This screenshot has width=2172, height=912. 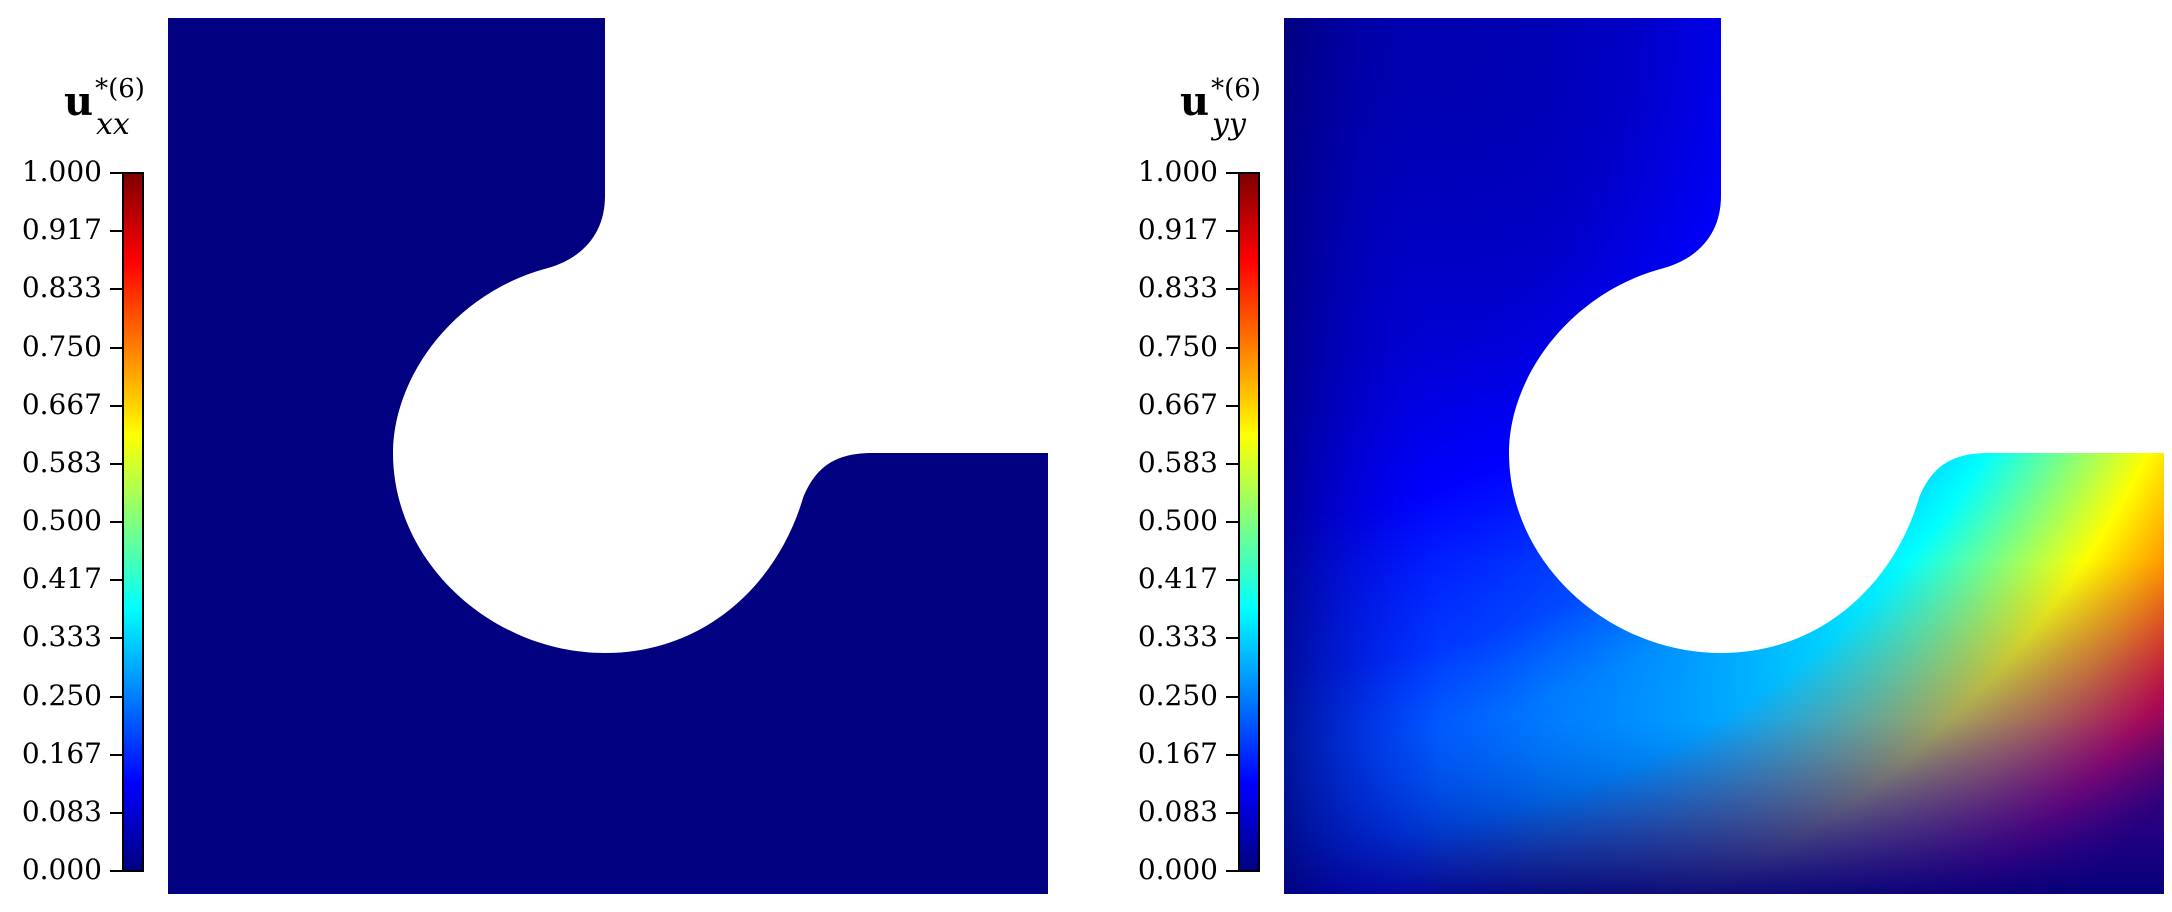 I want to click on field-subscript: yy, so click(x=1229, y=124).